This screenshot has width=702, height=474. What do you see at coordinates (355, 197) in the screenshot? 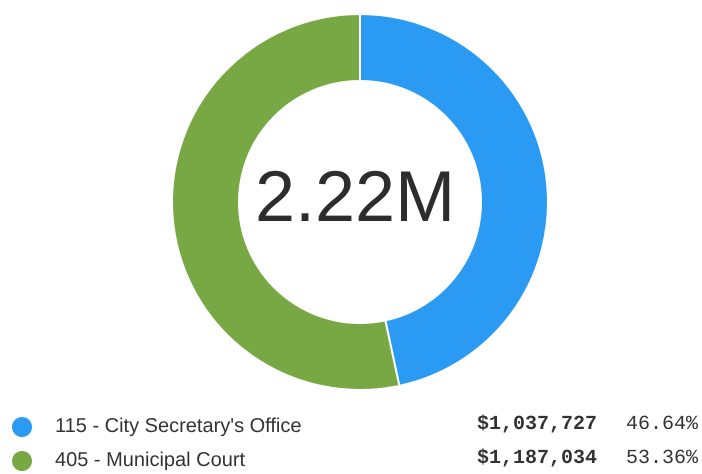
I see `text: 2.22M` at bounding box center [355, 197].